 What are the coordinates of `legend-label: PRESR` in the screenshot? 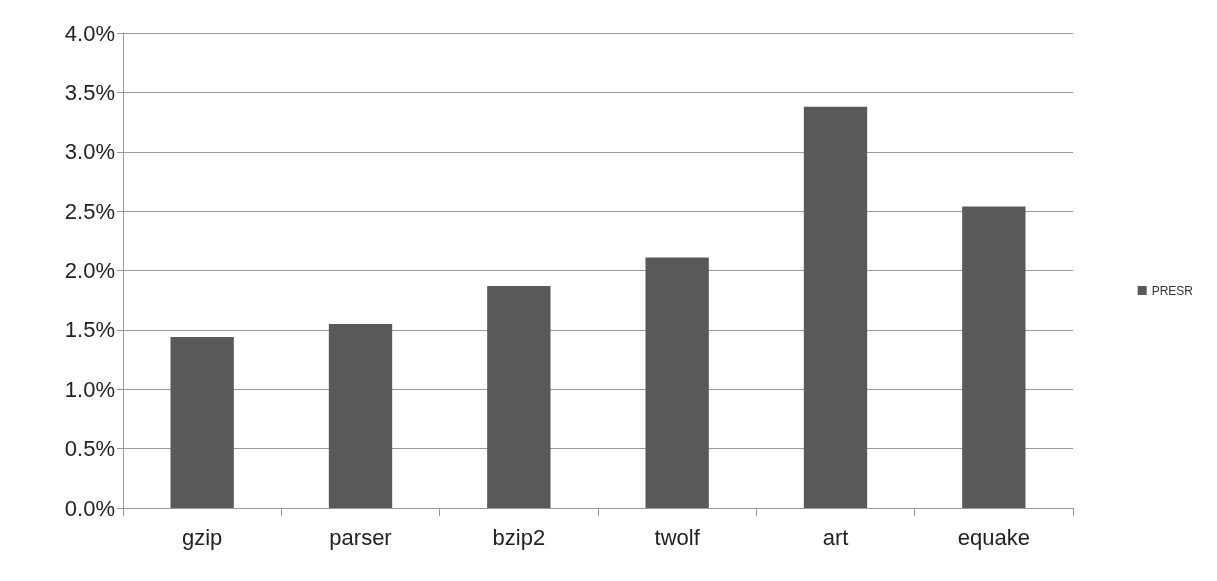 It's located at (1172, 290).